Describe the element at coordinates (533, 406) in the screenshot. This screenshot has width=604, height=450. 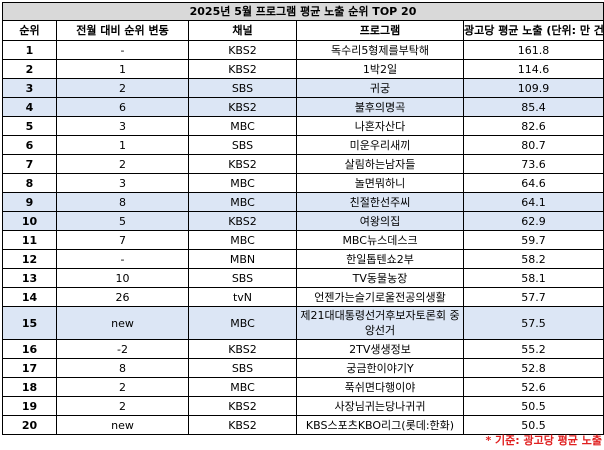
I see `ad-exposure-cell: 50.5` at that location.